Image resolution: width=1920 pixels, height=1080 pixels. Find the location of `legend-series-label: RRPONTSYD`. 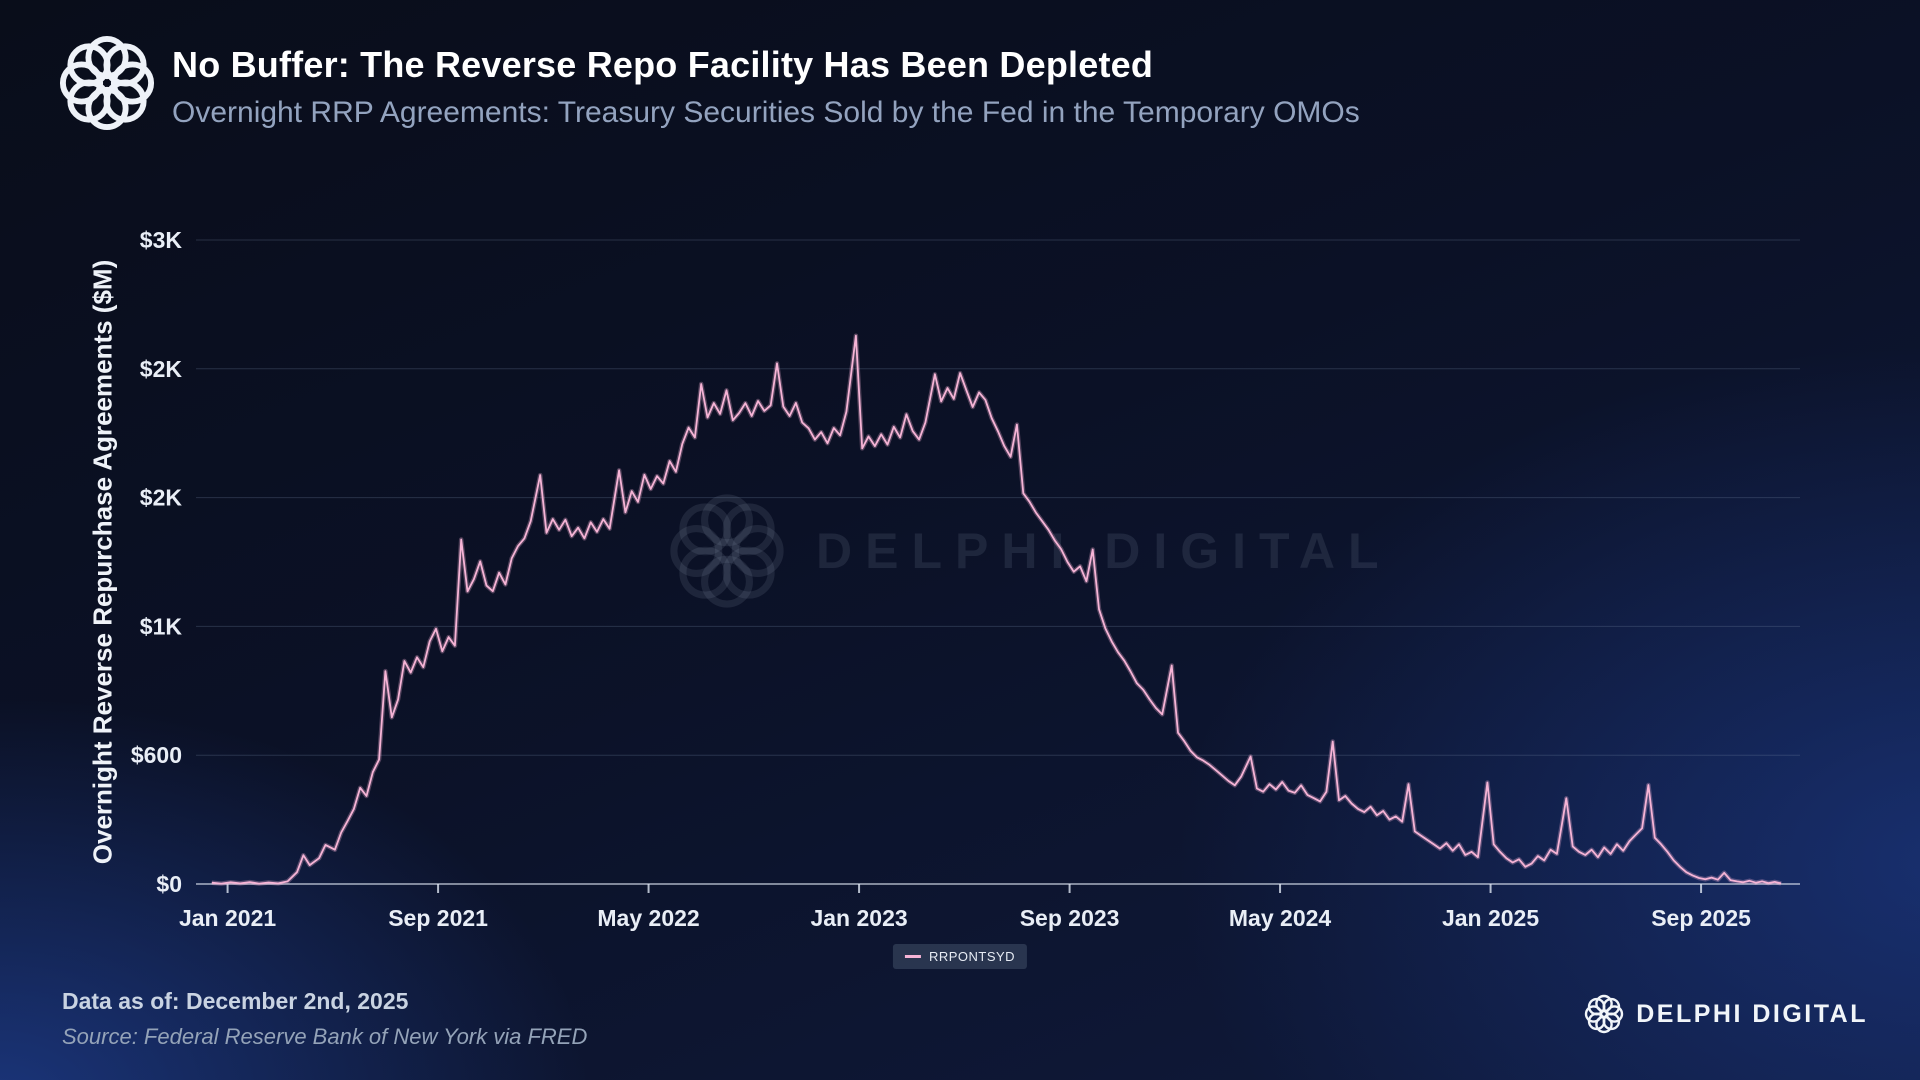

legend-series-label: RRPONTSYD is located at coordinates (972, 956).